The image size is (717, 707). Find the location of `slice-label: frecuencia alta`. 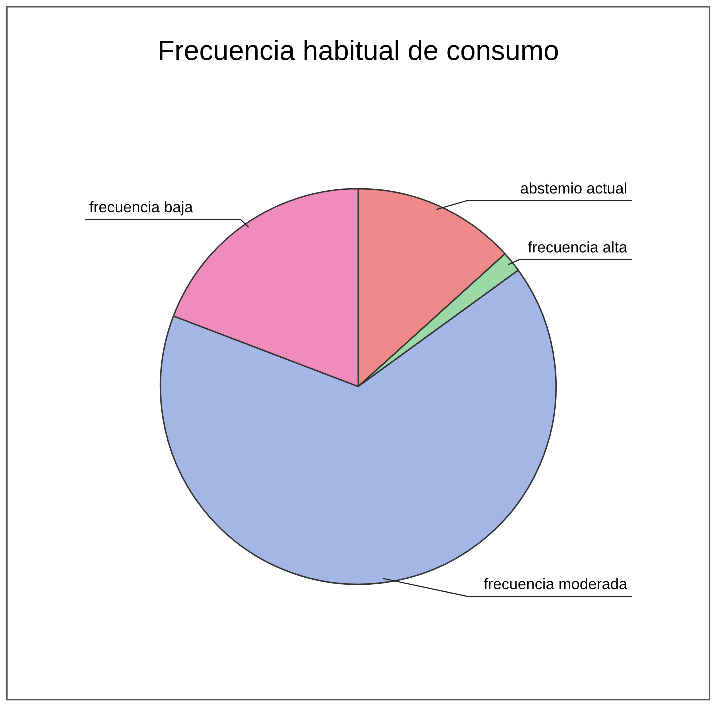

slice-label: frecuencia alta is located at coordinates (578, 247).